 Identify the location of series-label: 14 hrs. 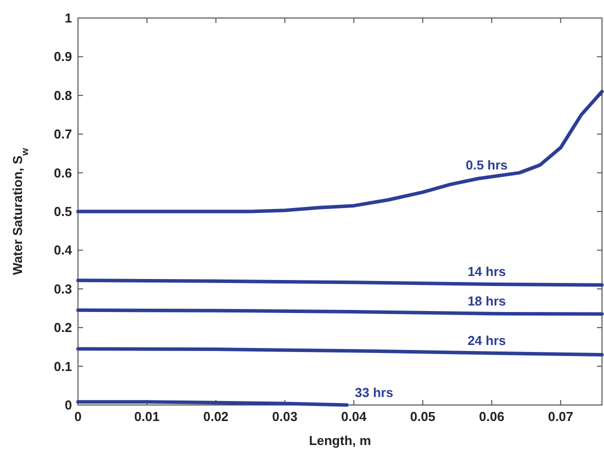
(487, 272).